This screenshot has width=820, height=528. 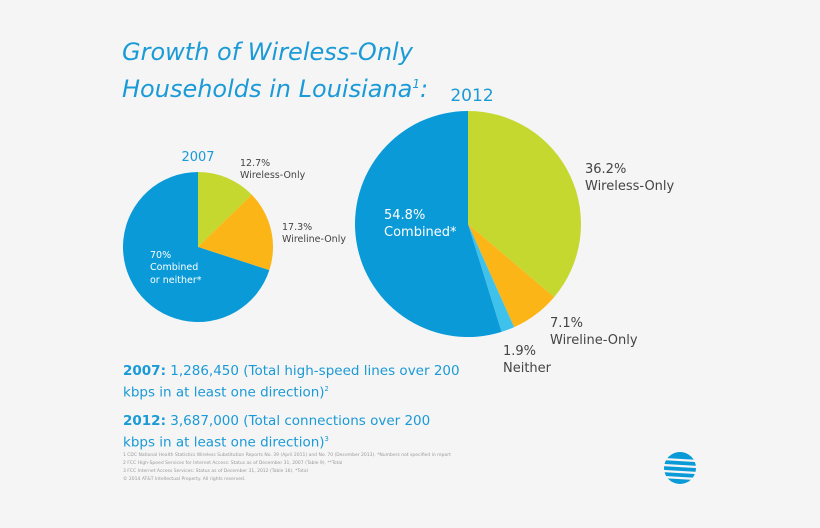 I want to click on pie-title: 2007, so click(x=198, y=157).